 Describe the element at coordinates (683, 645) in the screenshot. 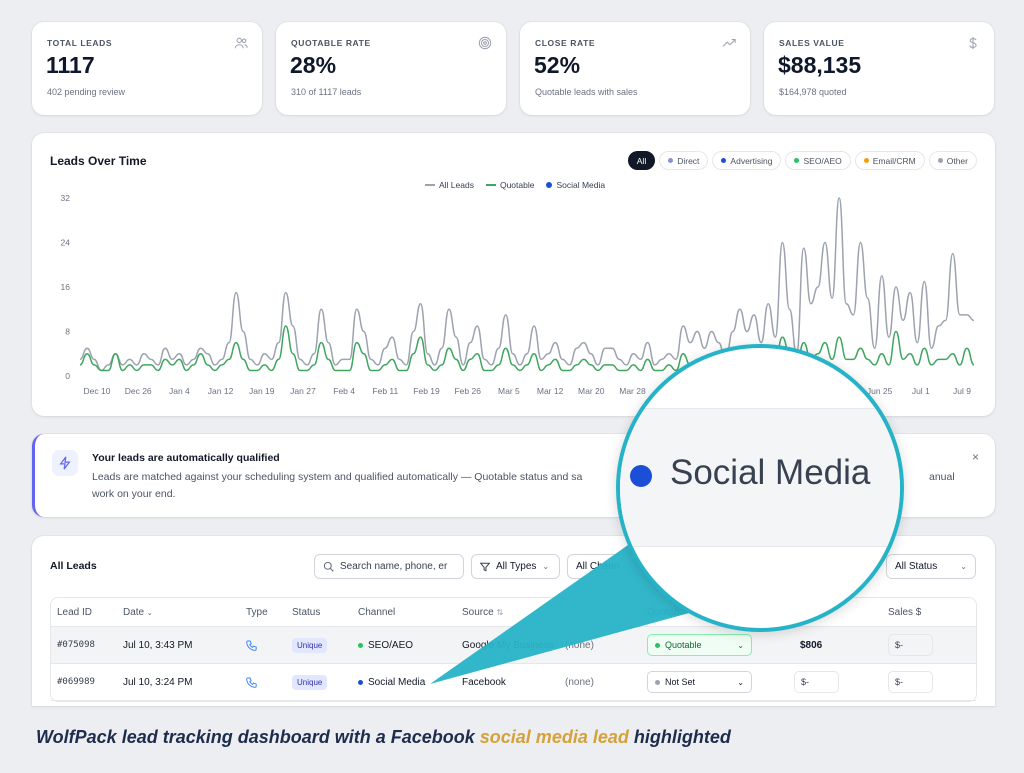

I see `quote-label: Quotable` at that location.